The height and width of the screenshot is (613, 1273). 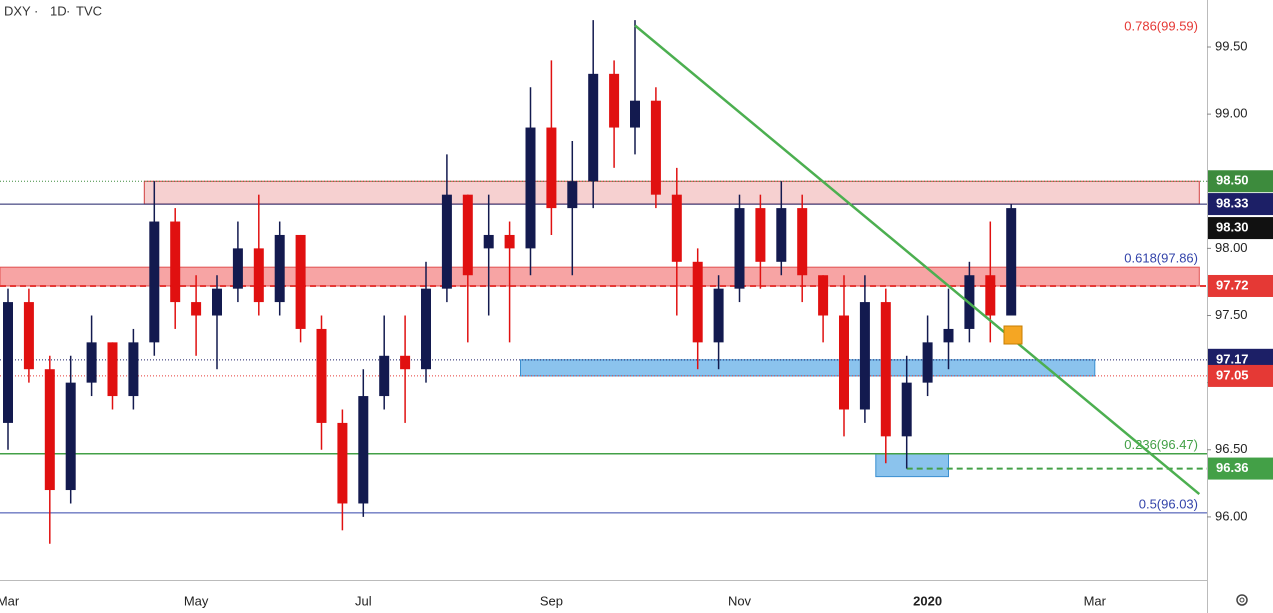 What do you see at coordinates (740, 600) in the screenshot?
I see `x-tick-label: Nov` at bounding box center [740, 600].